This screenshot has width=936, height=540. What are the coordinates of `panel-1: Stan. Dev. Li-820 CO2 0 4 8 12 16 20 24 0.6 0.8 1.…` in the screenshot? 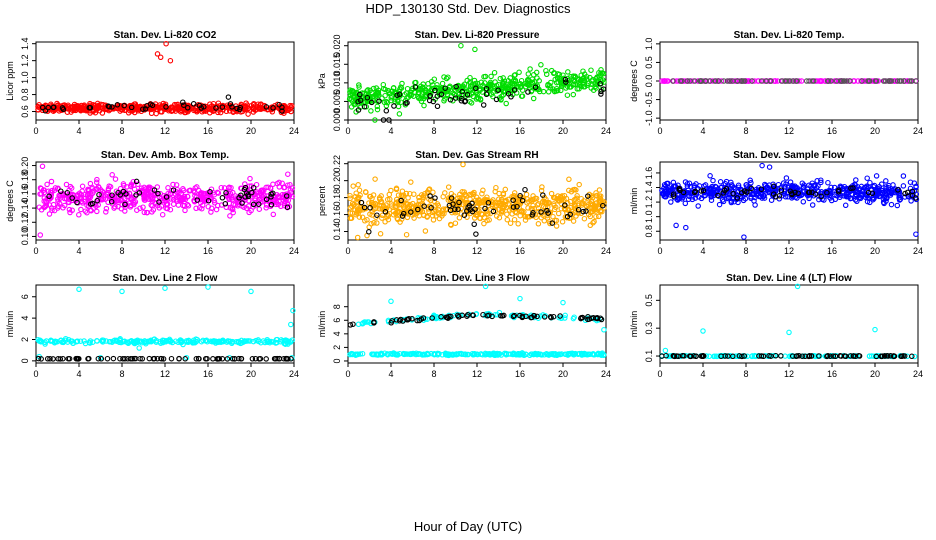 It's located at (152, 83).